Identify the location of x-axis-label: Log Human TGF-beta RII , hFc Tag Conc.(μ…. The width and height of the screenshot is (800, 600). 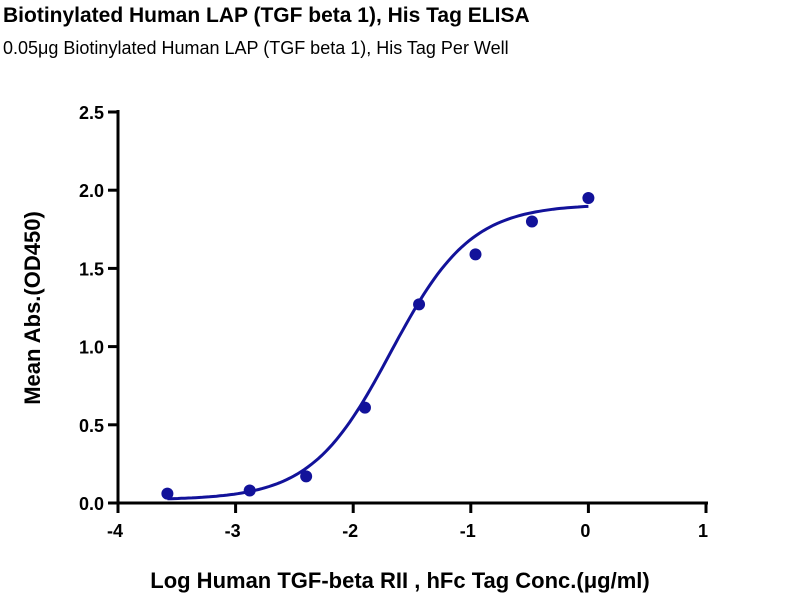
(399, 580).